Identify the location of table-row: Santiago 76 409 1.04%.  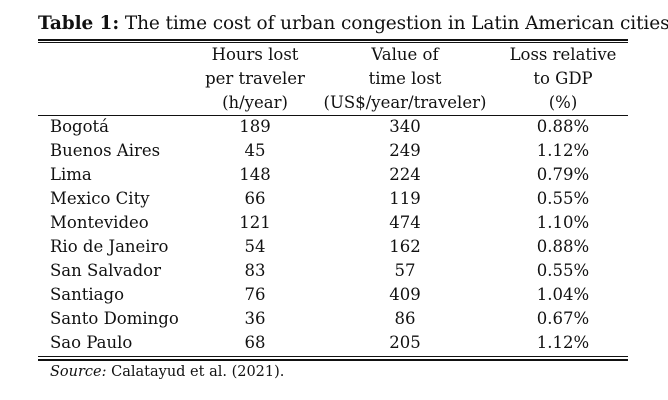
(333, 295).